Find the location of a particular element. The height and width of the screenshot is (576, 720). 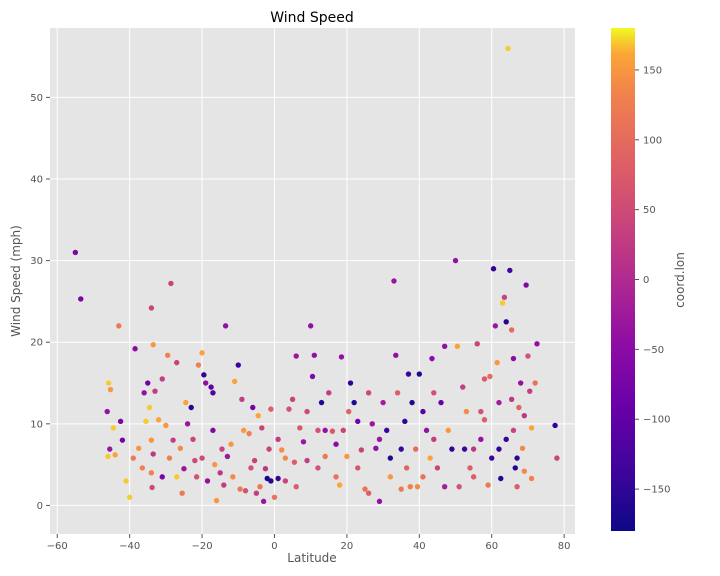

y-tick-label: 40 is located at coordinates (36, 179).